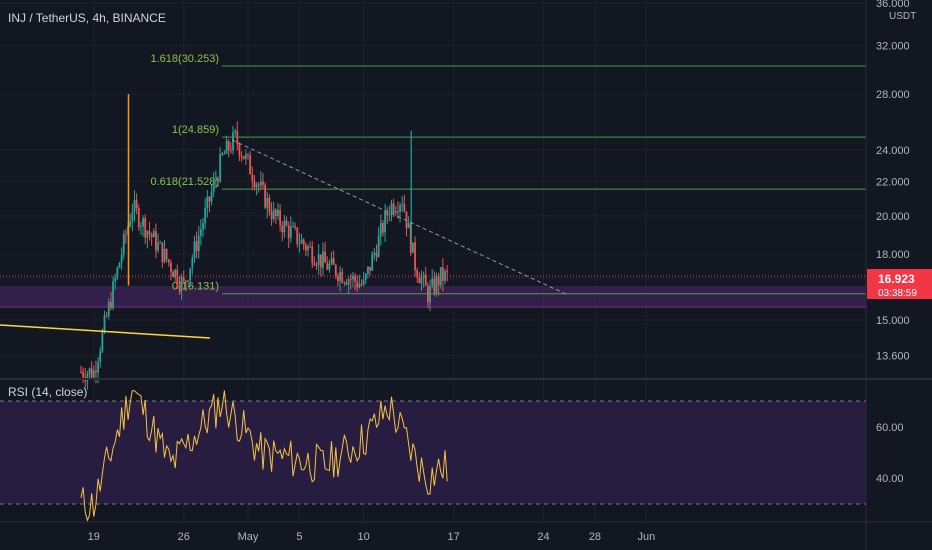  What do you see at coordinates (893, 47) in the screenshot?
I see `price-tick-label: 32.000` at bounding box center [893, 47].